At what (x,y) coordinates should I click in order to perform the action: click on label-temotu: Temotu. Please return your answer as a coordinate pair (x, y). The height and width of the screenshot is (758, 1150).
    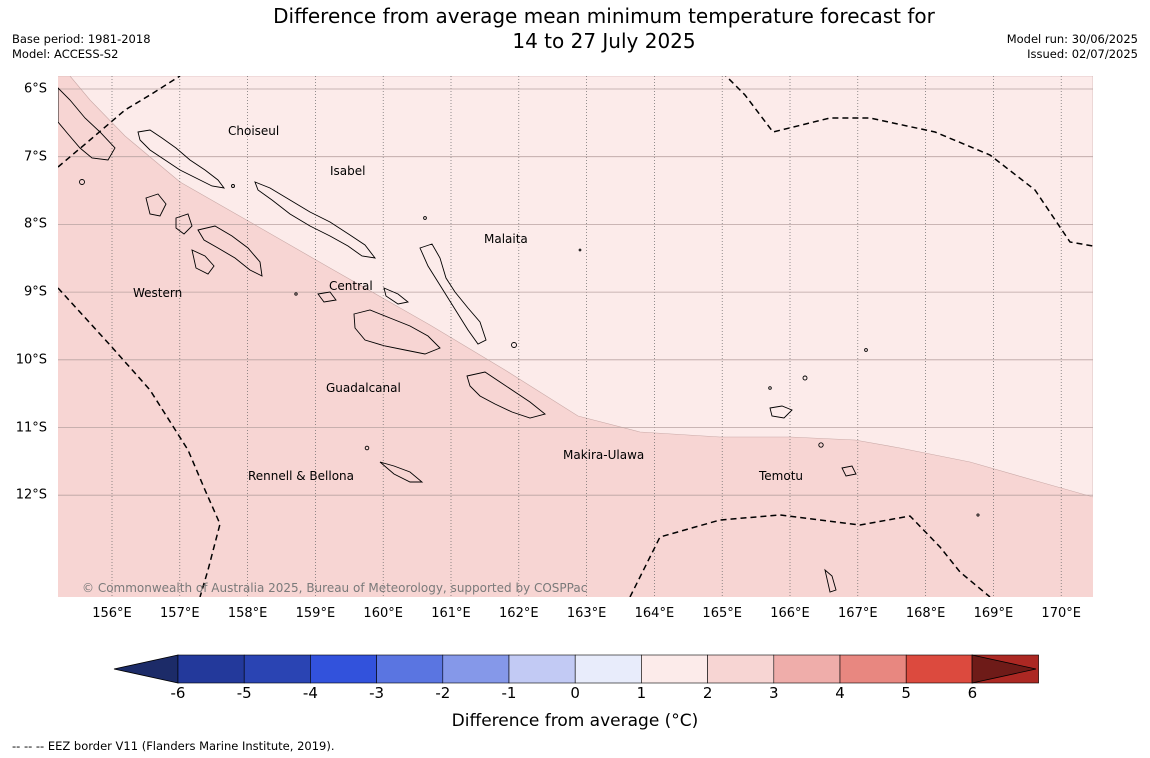
    Looking at the image, I should click on (780, 476).